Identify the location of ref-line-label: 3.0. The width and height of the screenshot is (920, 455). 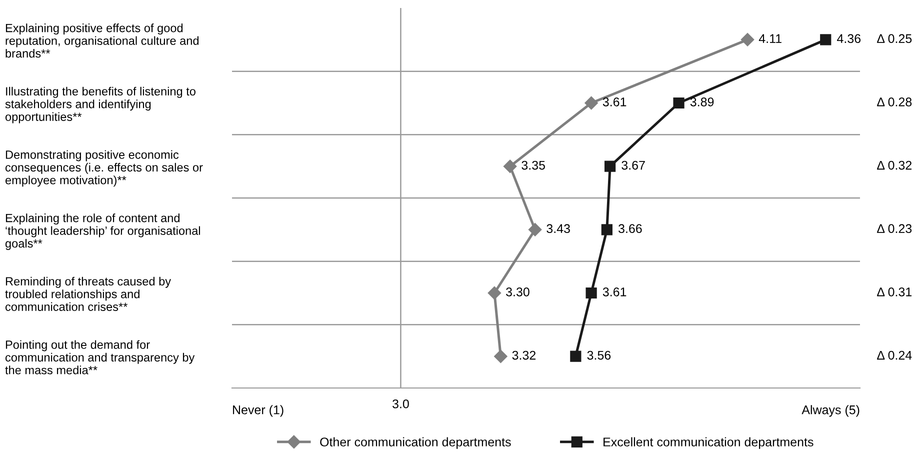
(400, 403).